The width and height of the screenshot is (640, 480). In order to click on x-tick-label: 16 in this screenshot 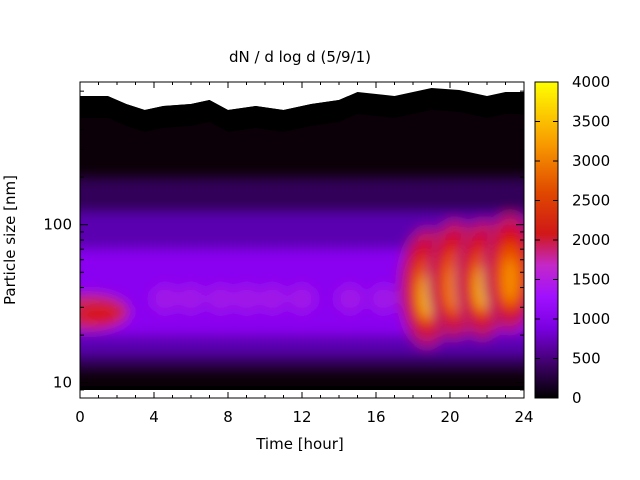, I will do `click(375, 417)`.